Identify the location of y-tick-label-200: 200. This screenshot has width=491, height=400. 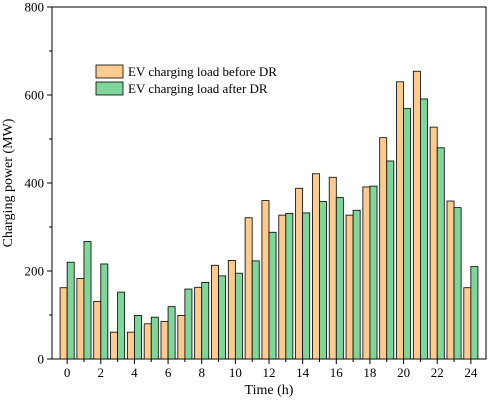
(35, 271).